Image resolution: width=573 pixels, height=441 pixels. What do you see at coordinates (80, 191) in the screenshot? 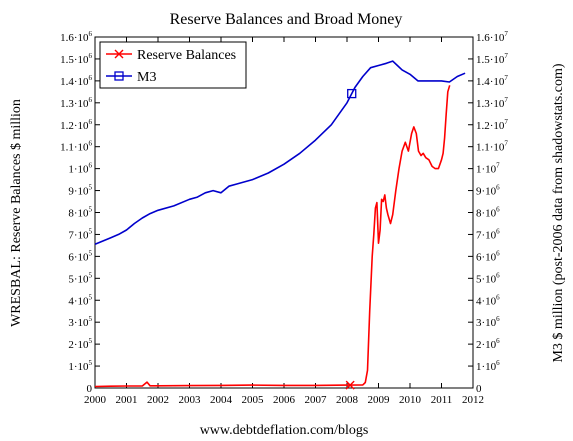
I see `y-tick-label-left: 9·10⁵` at bounding box center [80, 191].